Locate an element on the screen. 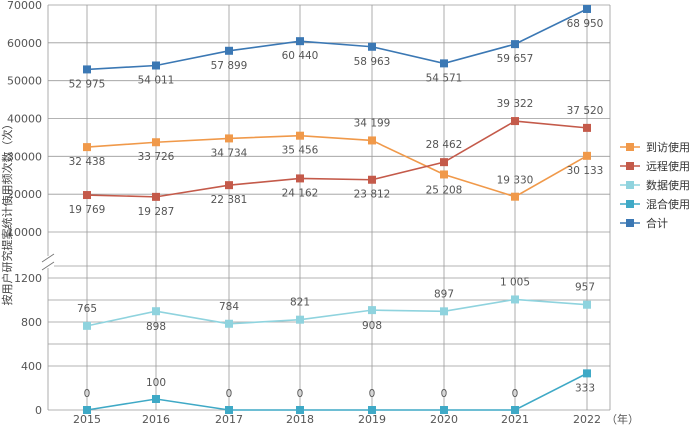 This screenshot has height=425, width=700. axis-break-mark is located at coordinates (48, 262).